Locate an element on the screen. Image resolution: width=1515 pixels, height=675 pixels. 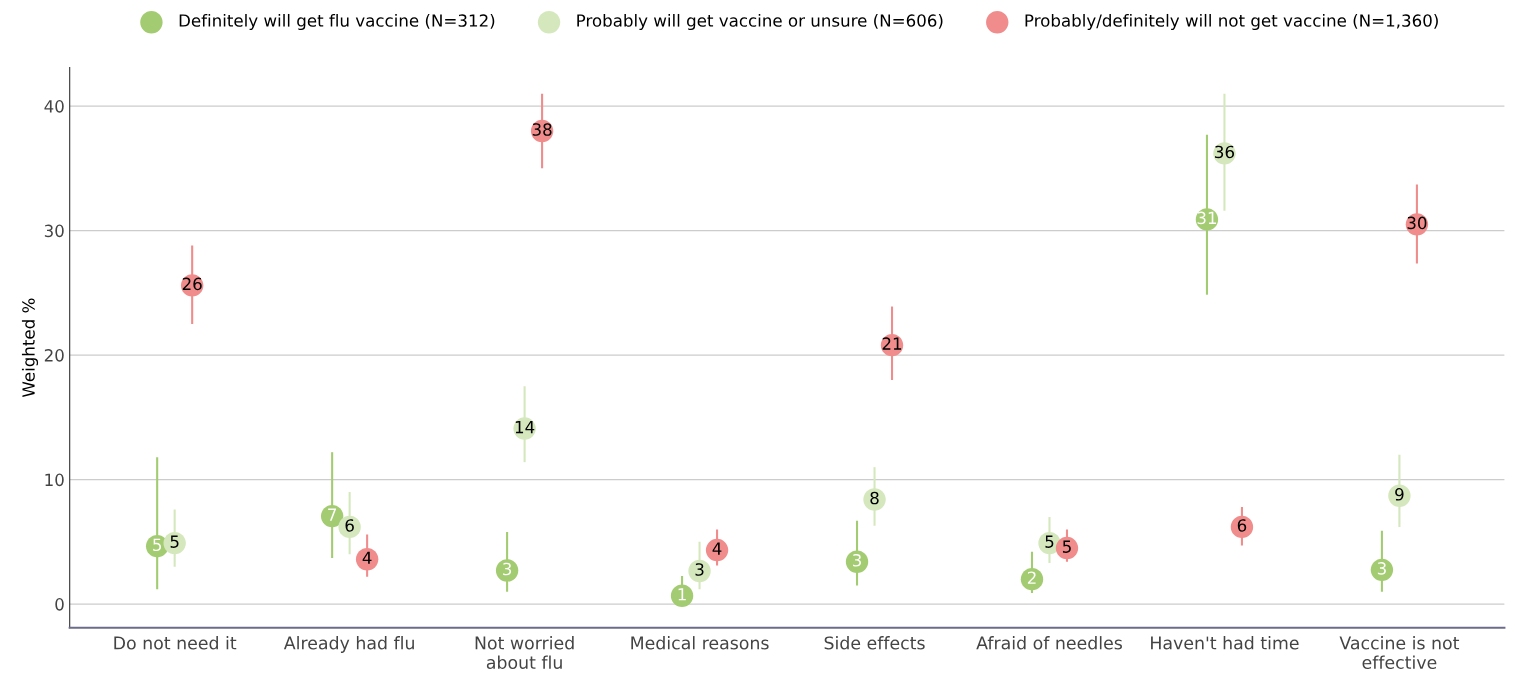
data-label: 14 is located at coordinates (525, 427).